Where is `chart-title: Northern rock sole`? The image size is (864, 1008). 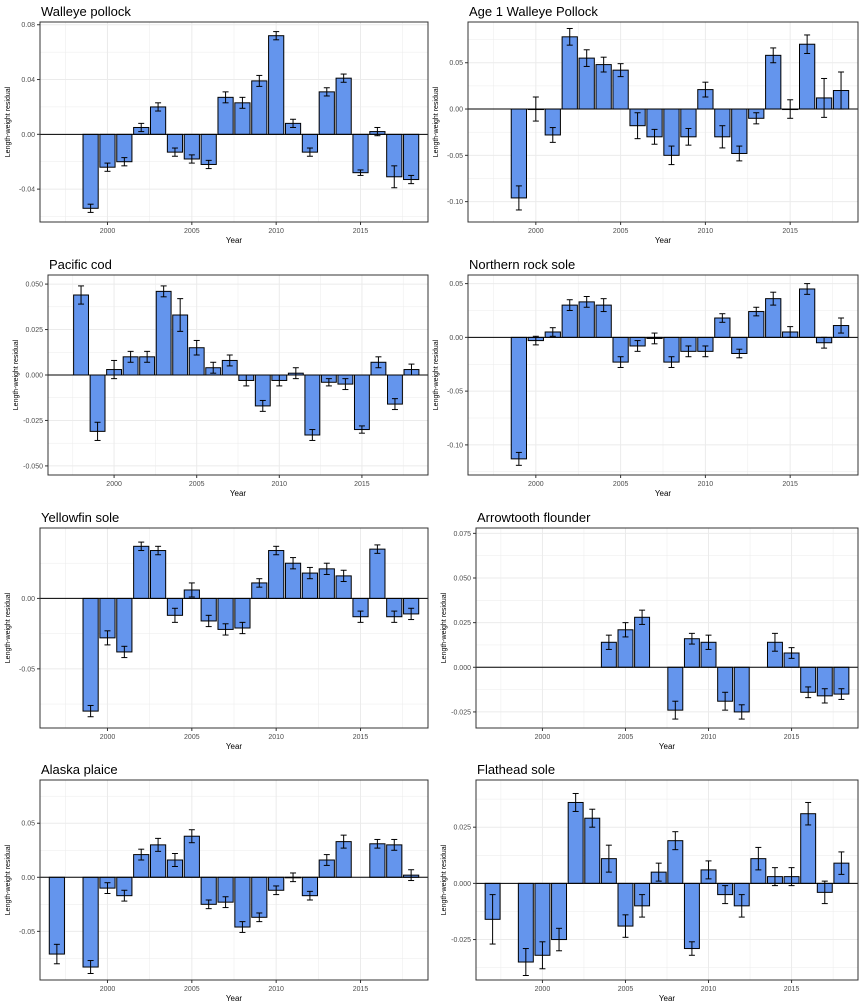
chart-title: Northern rock sole is located at coordinates (522, 264).